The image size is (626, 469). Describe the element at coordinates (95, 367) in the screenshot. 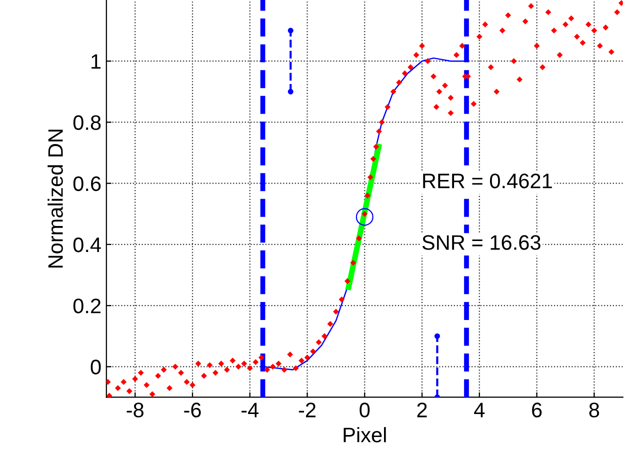

I see `y-tick-label: 0` at that location.